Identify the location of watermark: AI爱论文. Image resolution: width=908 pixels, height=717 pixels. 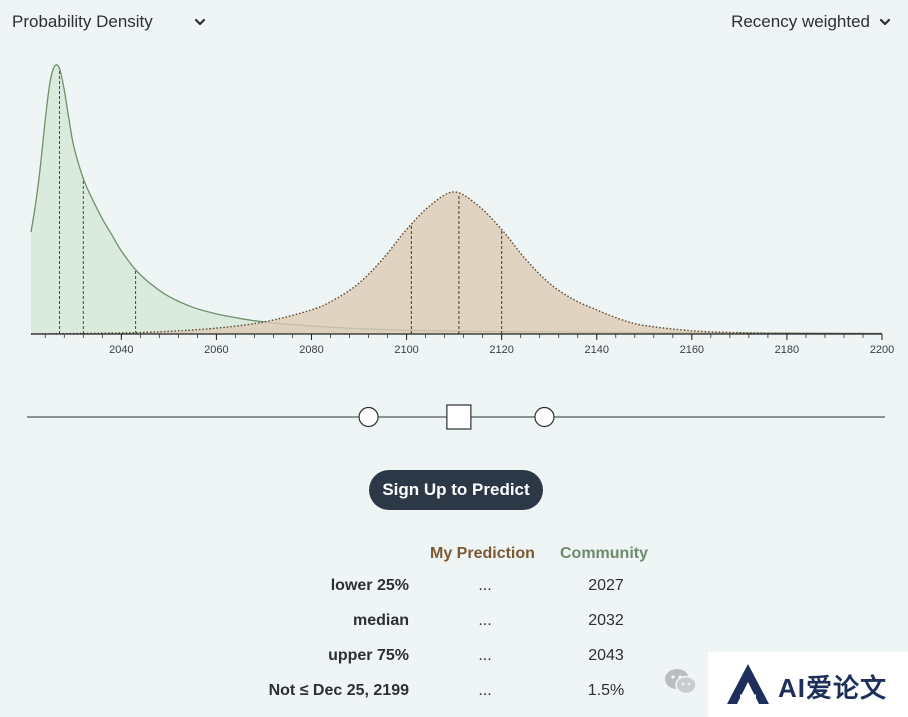
(786, 684).